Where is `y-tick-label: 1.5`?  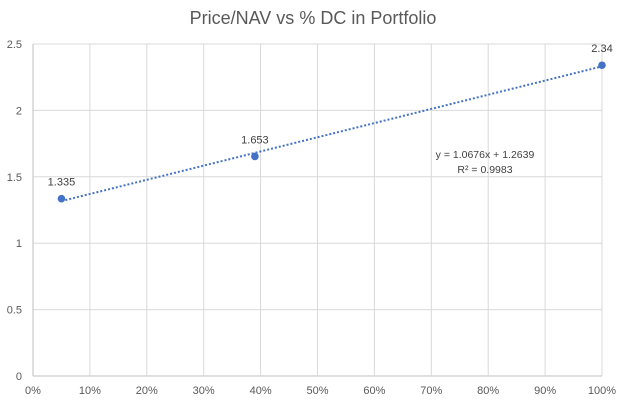
y-tick-label: 1.5 is located at coordinates (14, 178).